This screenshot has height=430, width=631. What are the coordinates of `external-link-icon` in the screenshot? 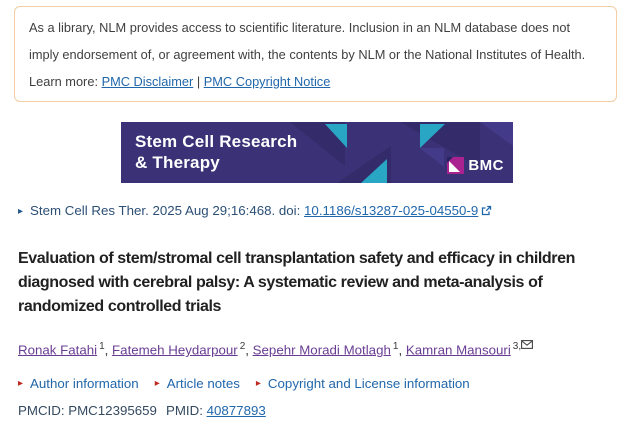 It's located at (487, 210).